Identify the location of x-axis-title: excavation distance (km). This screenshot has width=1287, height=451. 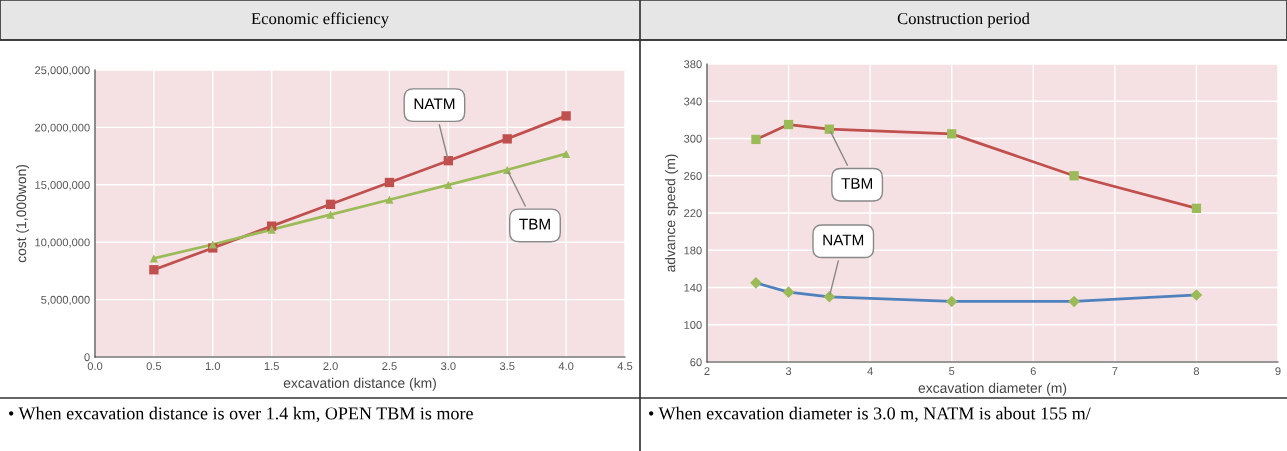
(359, 384).